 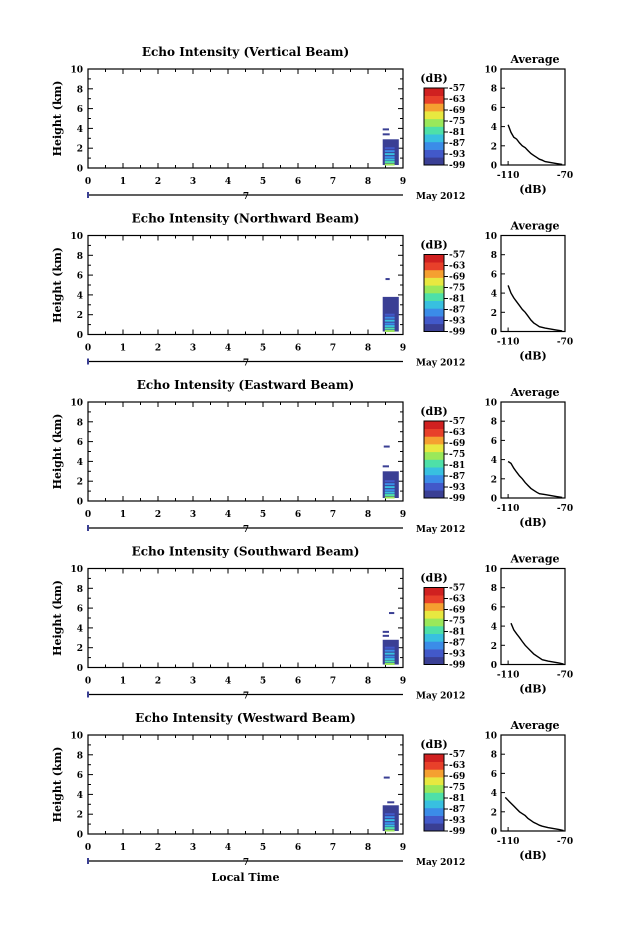 What do you see at coordinates (457, 799) in the screenshot?
I see `colorbar-tick-label: -81` at bounding box center [457, 799].